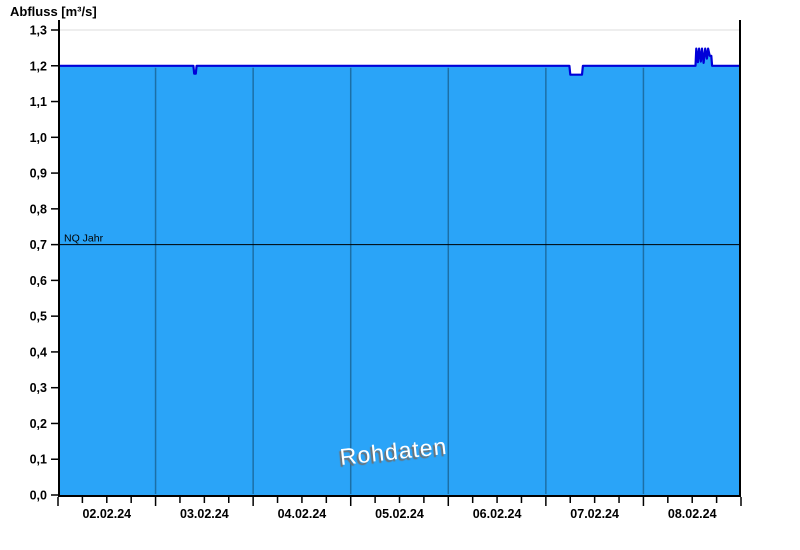  I want to click on y-tick-label: 1,2, so click(38, 66).